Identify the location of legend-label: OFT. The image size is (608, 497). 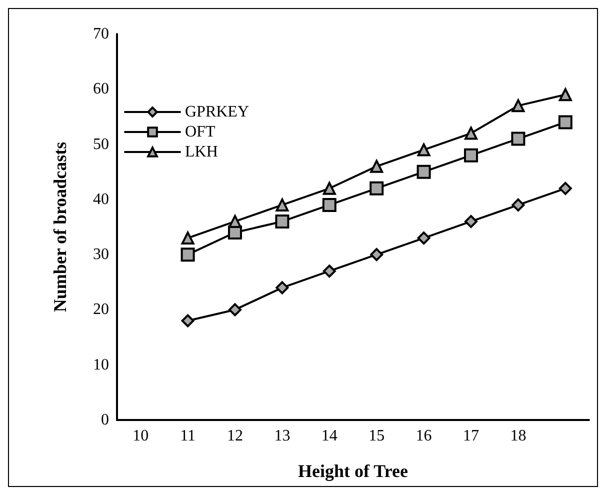
(200, 132).